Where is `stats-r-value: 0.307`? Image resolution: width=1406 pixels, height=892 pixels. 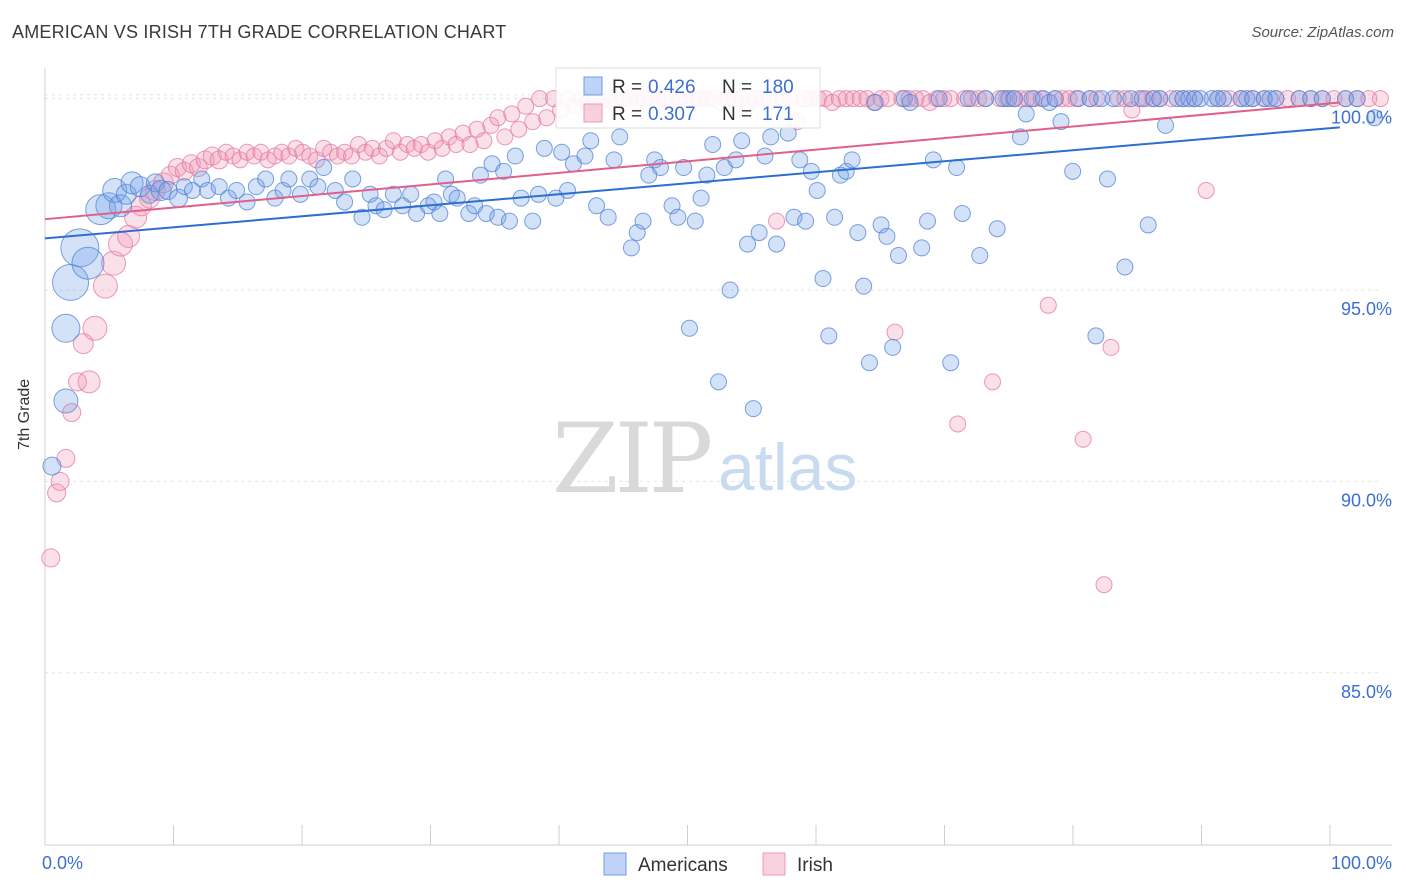 stats-r-value: 0.307 is located at coordinates (672, 114).